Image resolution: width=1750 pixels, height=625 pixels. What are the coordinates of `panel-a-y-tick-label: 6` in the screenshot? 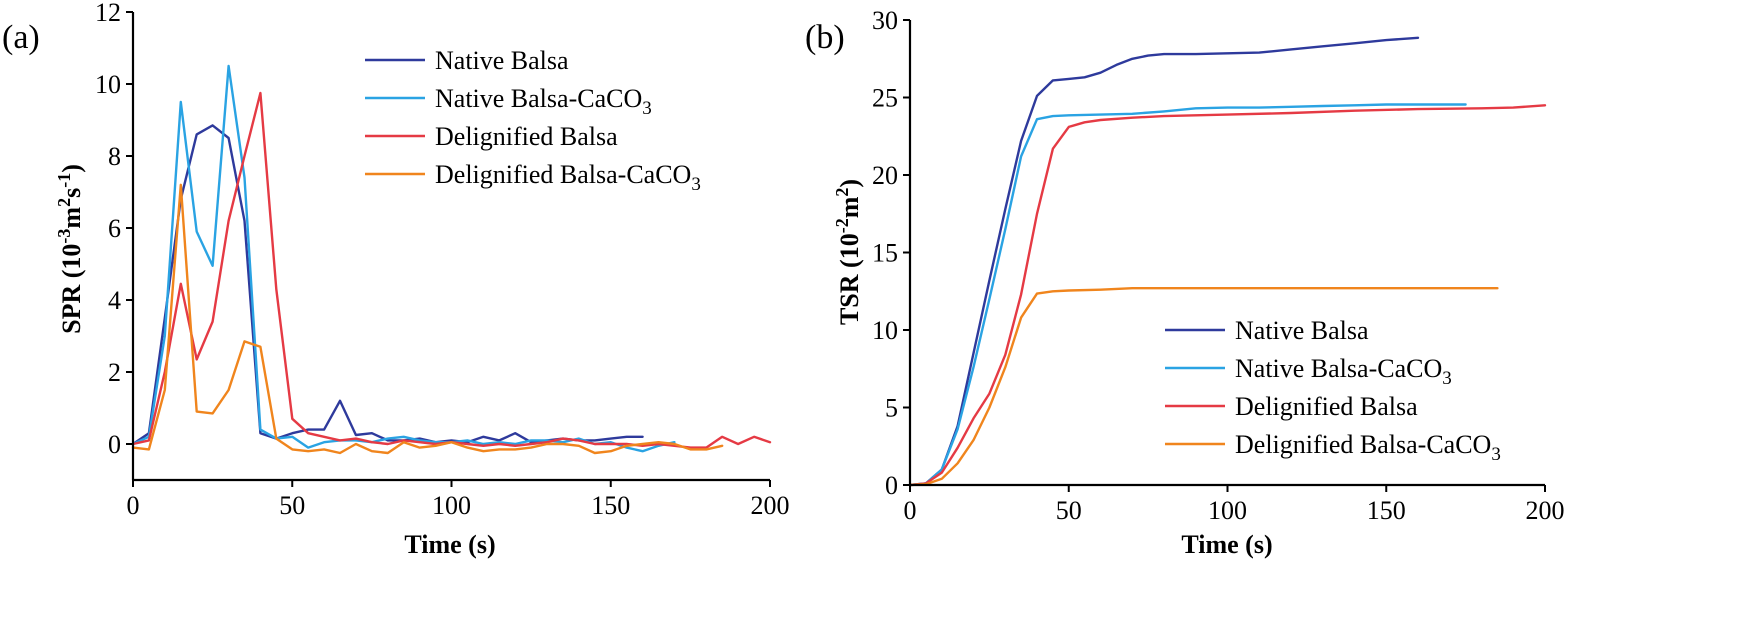 It's located at (114, 228).